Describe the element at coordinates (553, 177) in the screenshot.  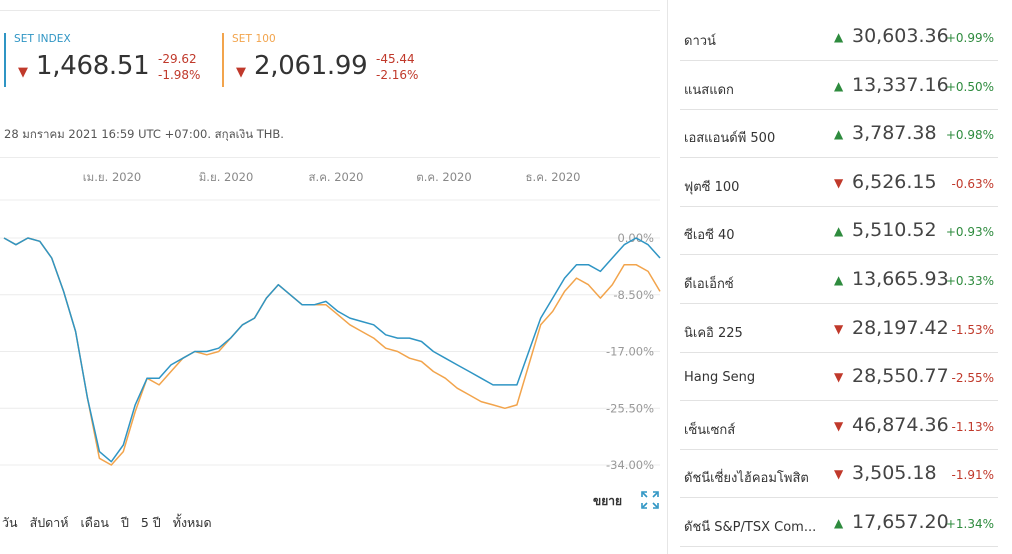
I see `x-tick-label: ธ.ค. 2020` at that location.